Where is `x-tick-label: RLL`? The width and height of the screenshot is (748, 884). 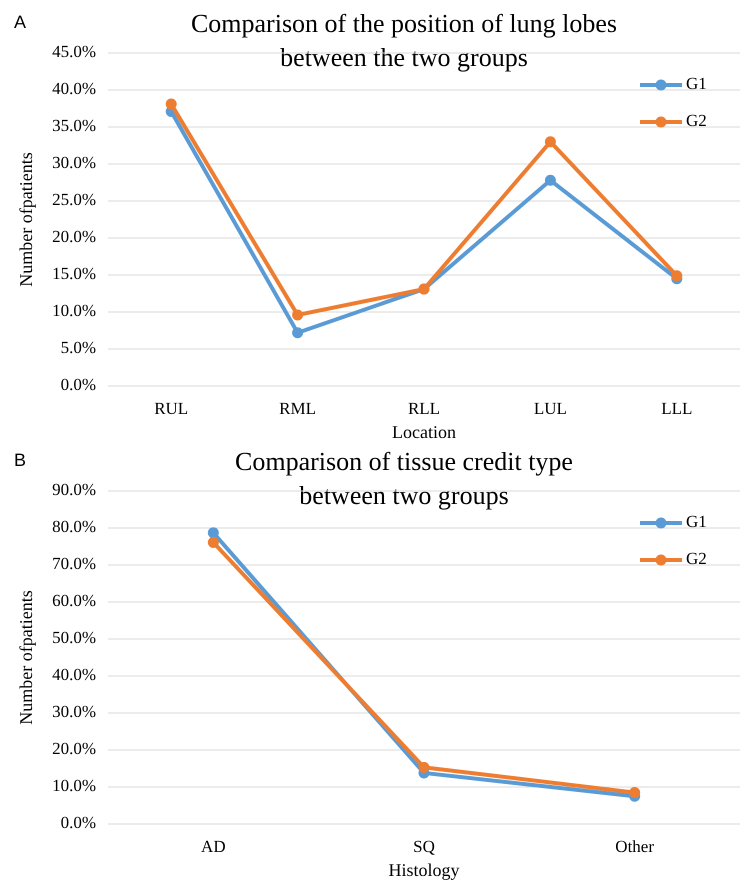
x-tick-label: RLL is located at coordinates (424, 408).